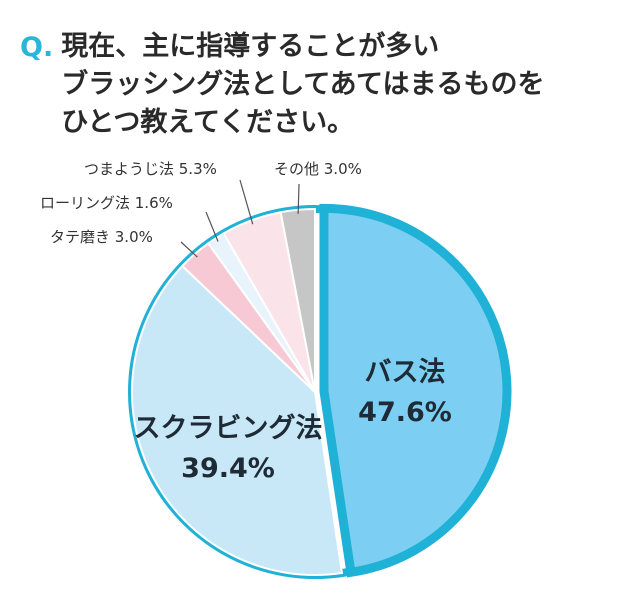  I want to click on slice-value-1: 39.4%, so click(228, 468).